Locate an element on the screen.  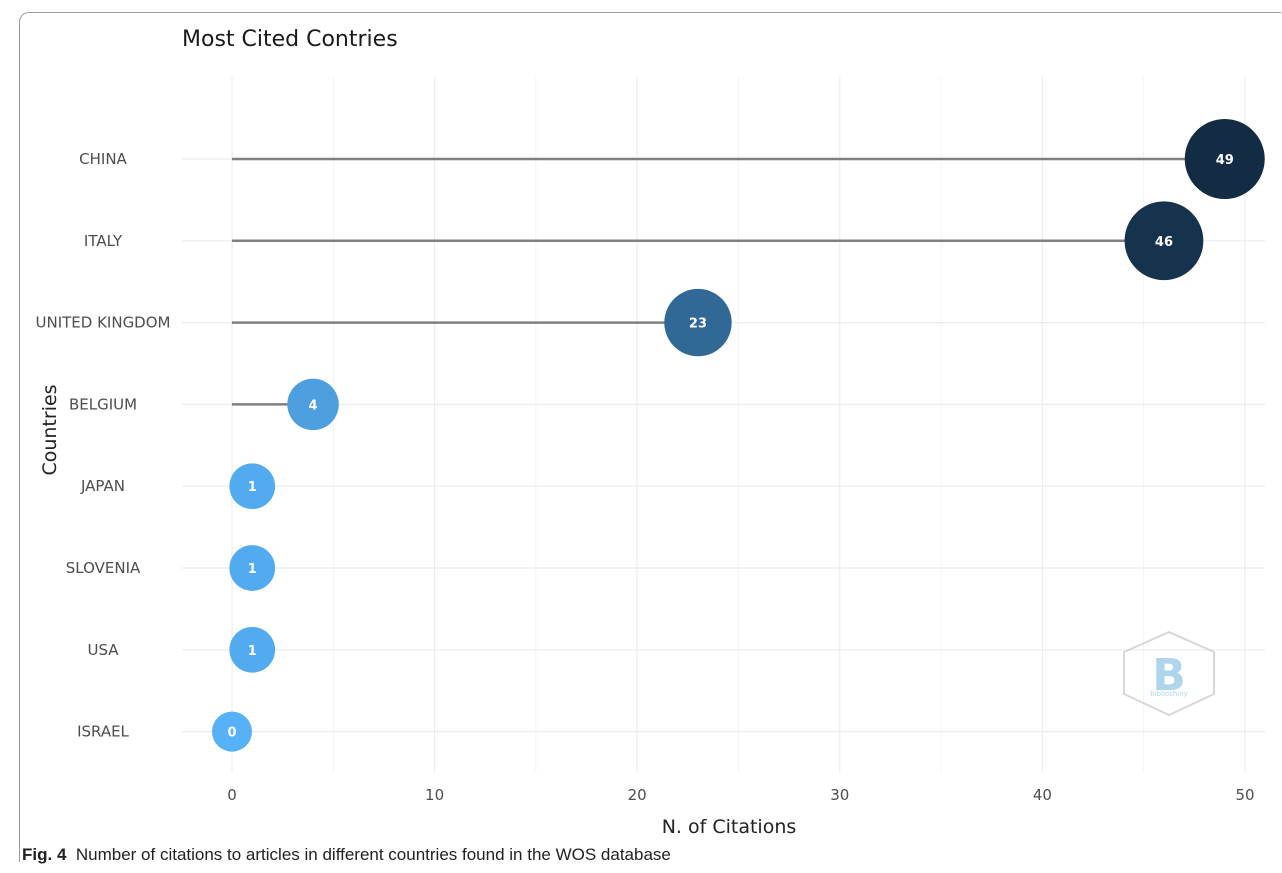
x-tick-label: 0 is located at coordinates (232, 795).